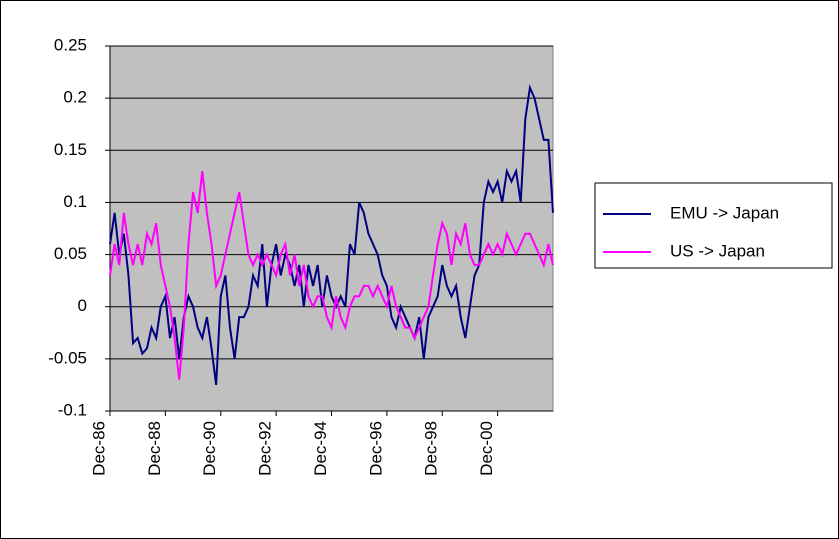  What do you see at coordinates (717, 250) in the screenshot?
I see `legend-label: US -> Japan` at bounding box center [717, 250].